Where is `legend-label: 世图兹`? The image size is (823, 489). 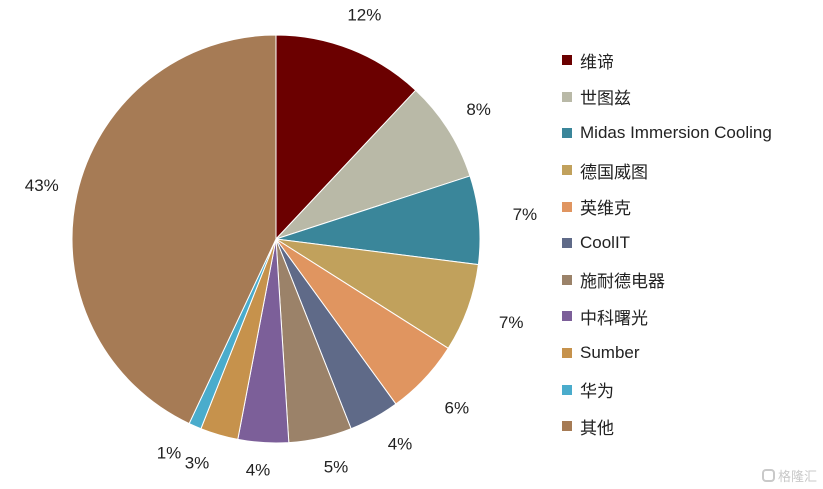 legend-label: 世图兹 is located at coordinates (605, 99).